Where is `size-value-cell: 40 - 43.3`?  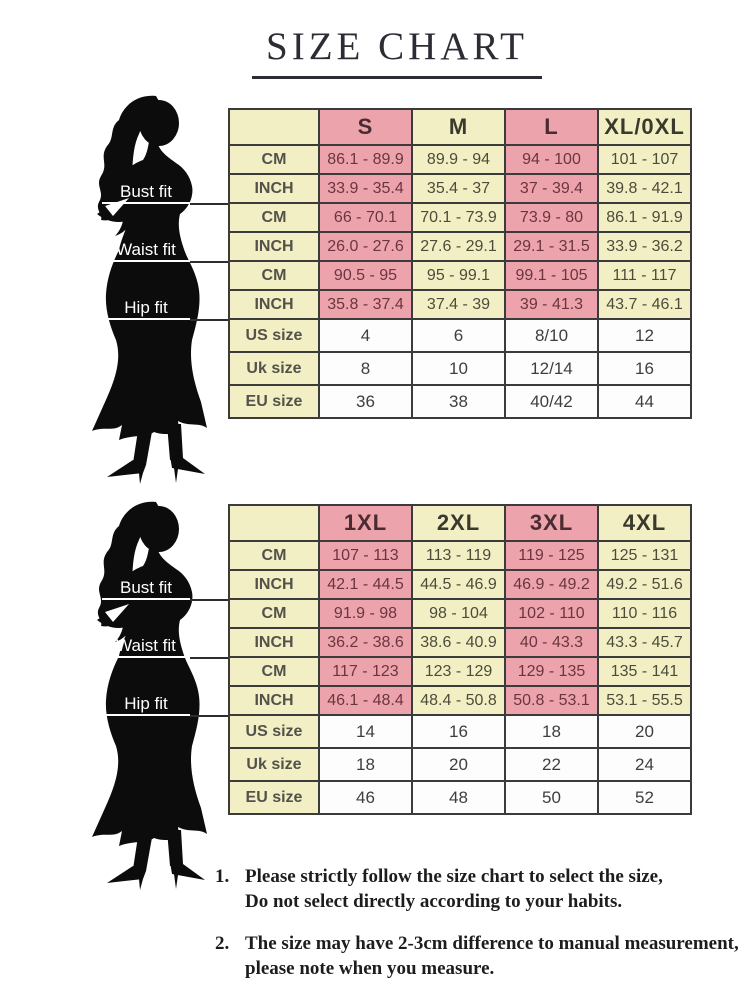
size-value-cell: 40 - 43.3 is located at coordinates (551, 642).